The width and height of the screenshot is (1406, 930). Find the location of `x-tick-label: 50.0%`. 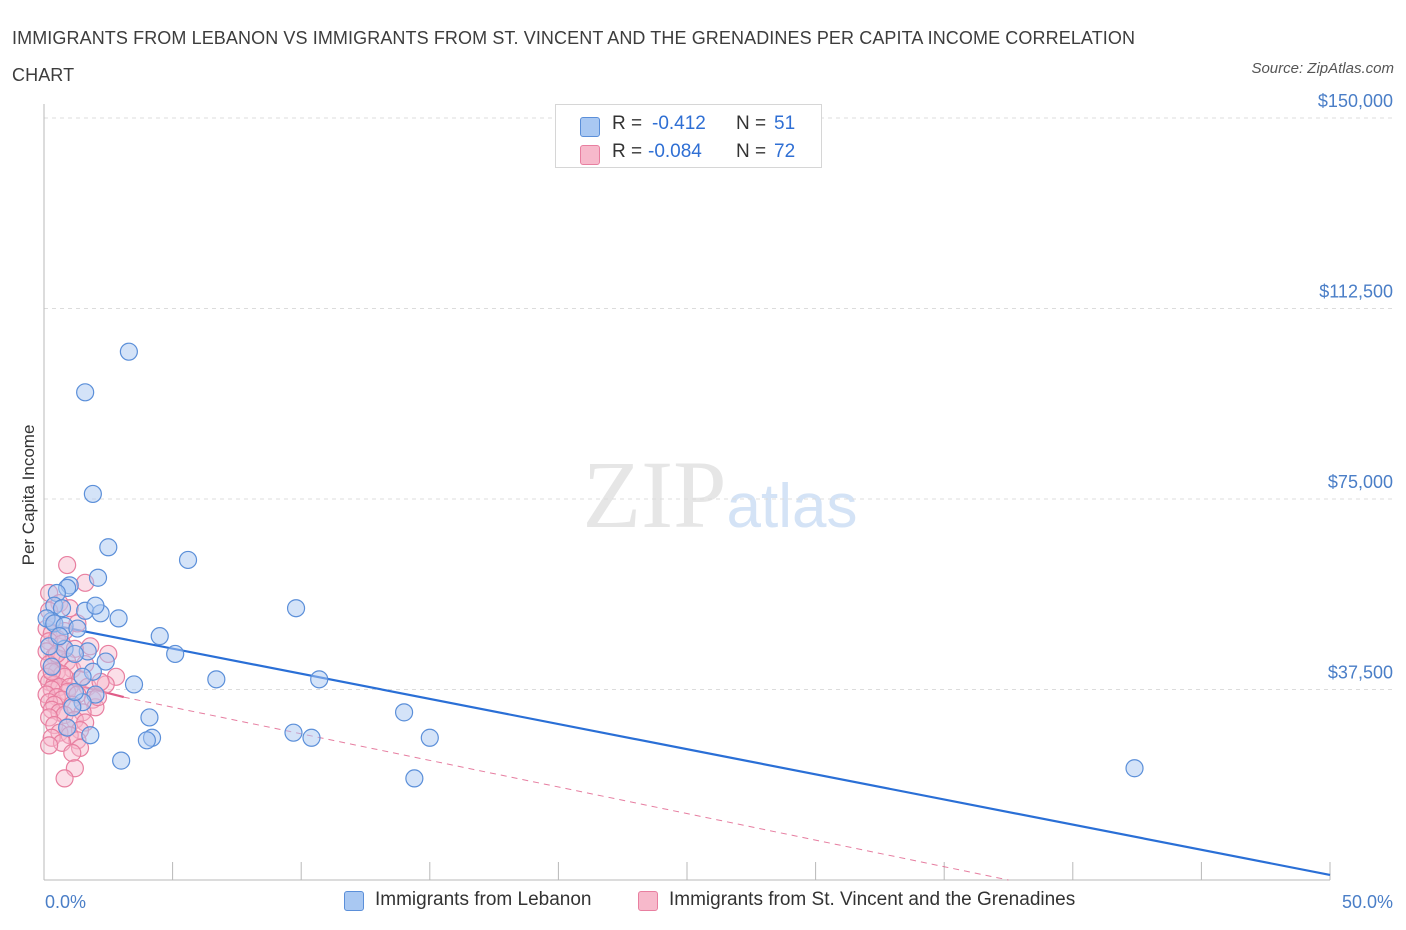

x-tick-label: 50.0% is located at coordinates (1367, 902).